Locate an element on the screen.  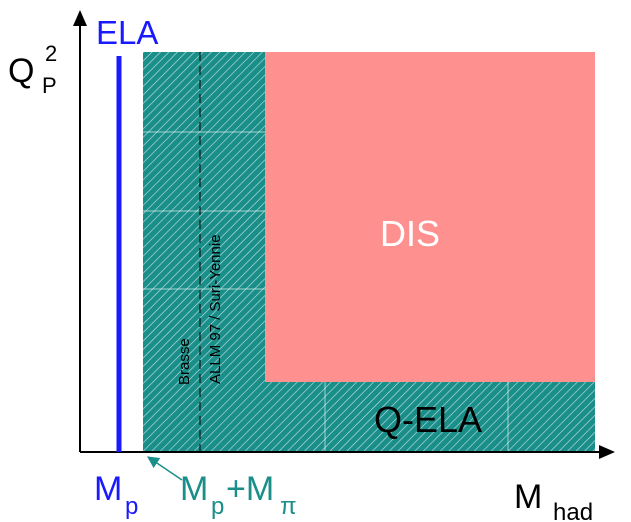
mp-mpi-label: M p +M π is located at coordinates (238, 495).